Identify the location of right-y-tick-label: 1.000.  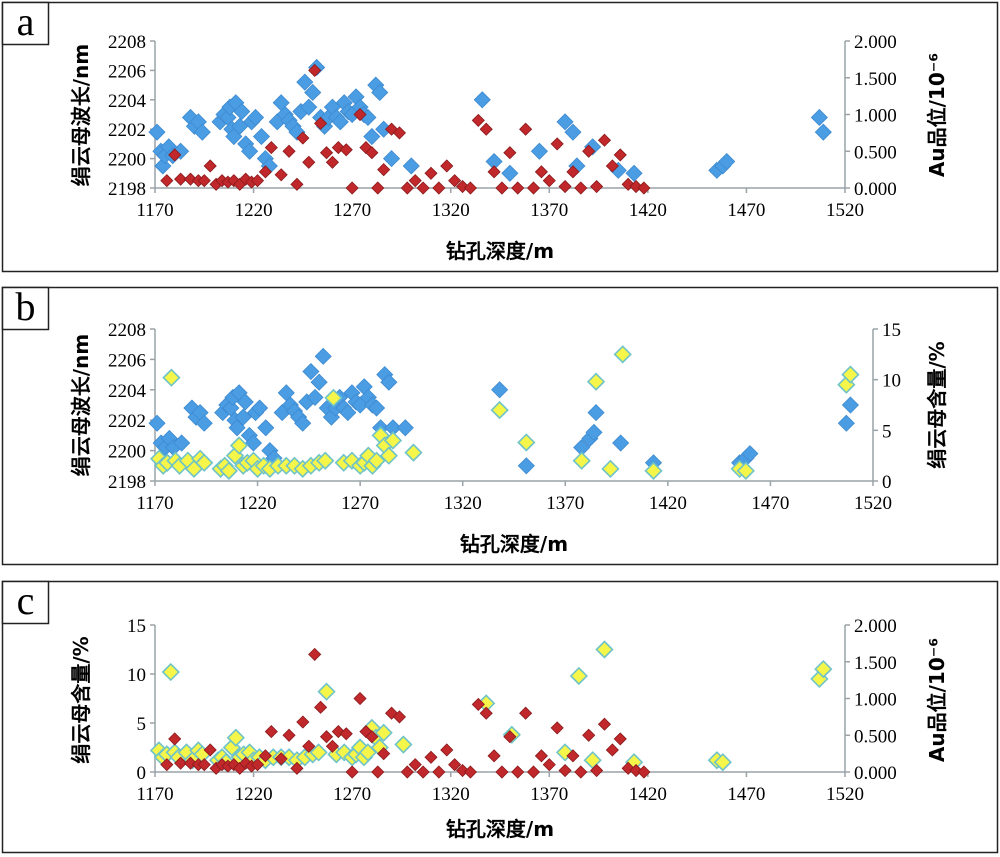
(875, 116).